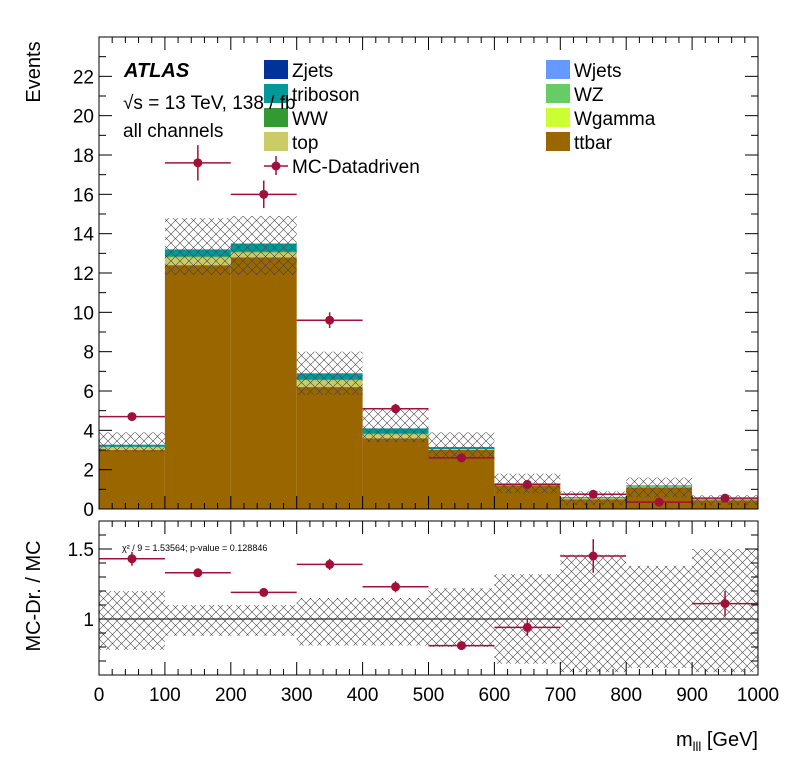 The image size is (796, 772). I want to click on ytick-label-10: 10, so click(83, 313).